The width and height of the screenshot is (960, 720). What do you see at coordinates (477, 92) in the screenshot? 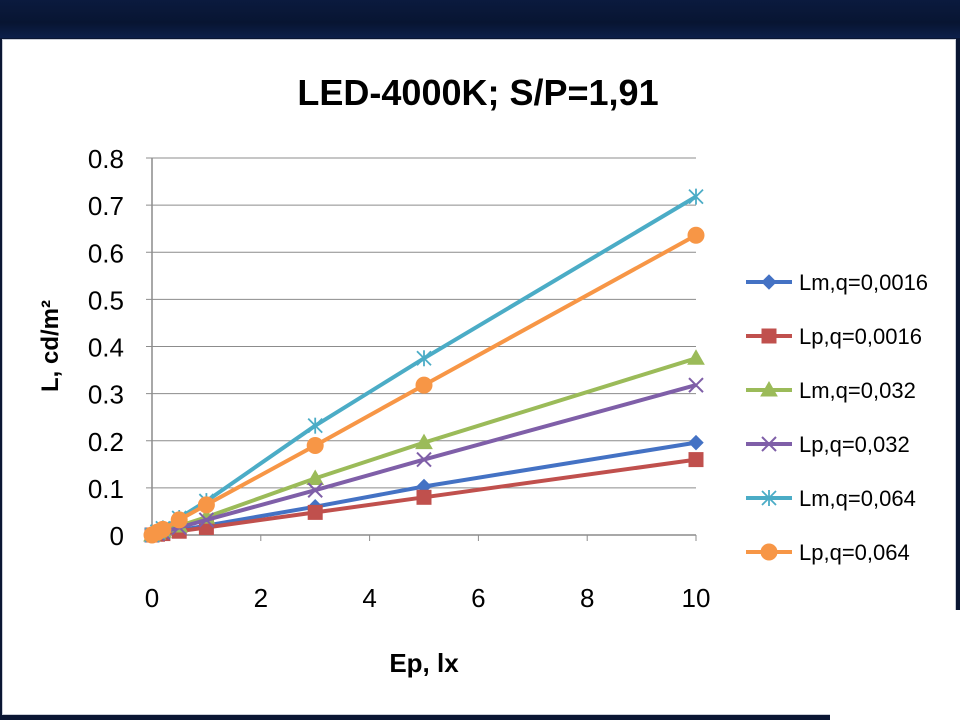
I see `chart-title: LED-4000K; S/P=1,91` at bounding box center [477, 92].